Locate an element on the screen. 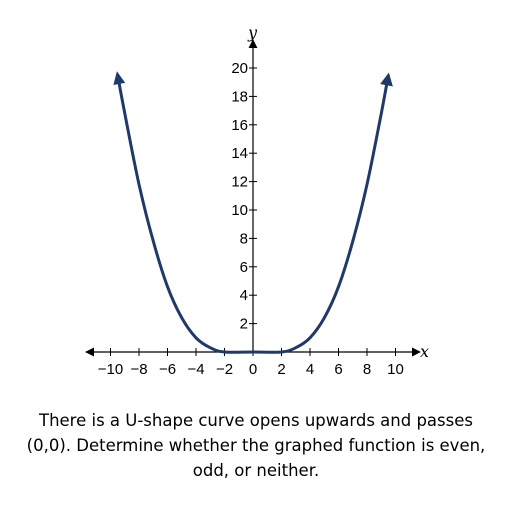 Image resolution: width=512 pixels, height=512 pixels. x-axis-title: x is located at coordinates (424, 351).